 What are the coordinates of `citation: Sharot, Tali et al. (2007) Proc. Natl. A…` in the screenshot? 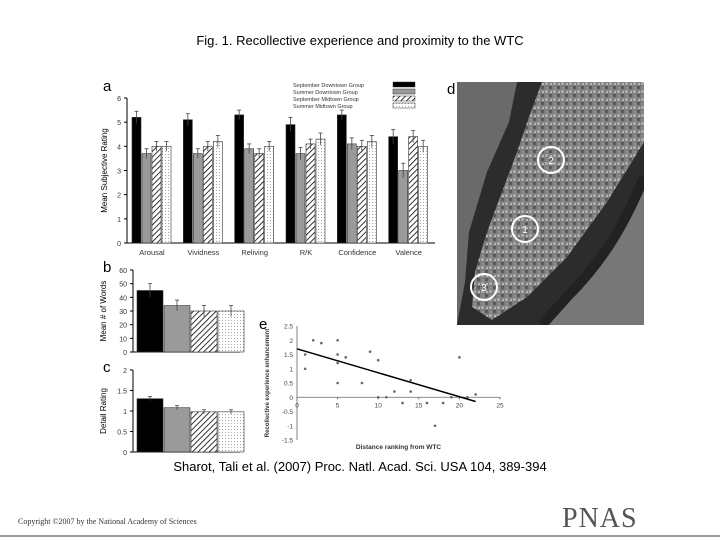 It's located at (360, 466).